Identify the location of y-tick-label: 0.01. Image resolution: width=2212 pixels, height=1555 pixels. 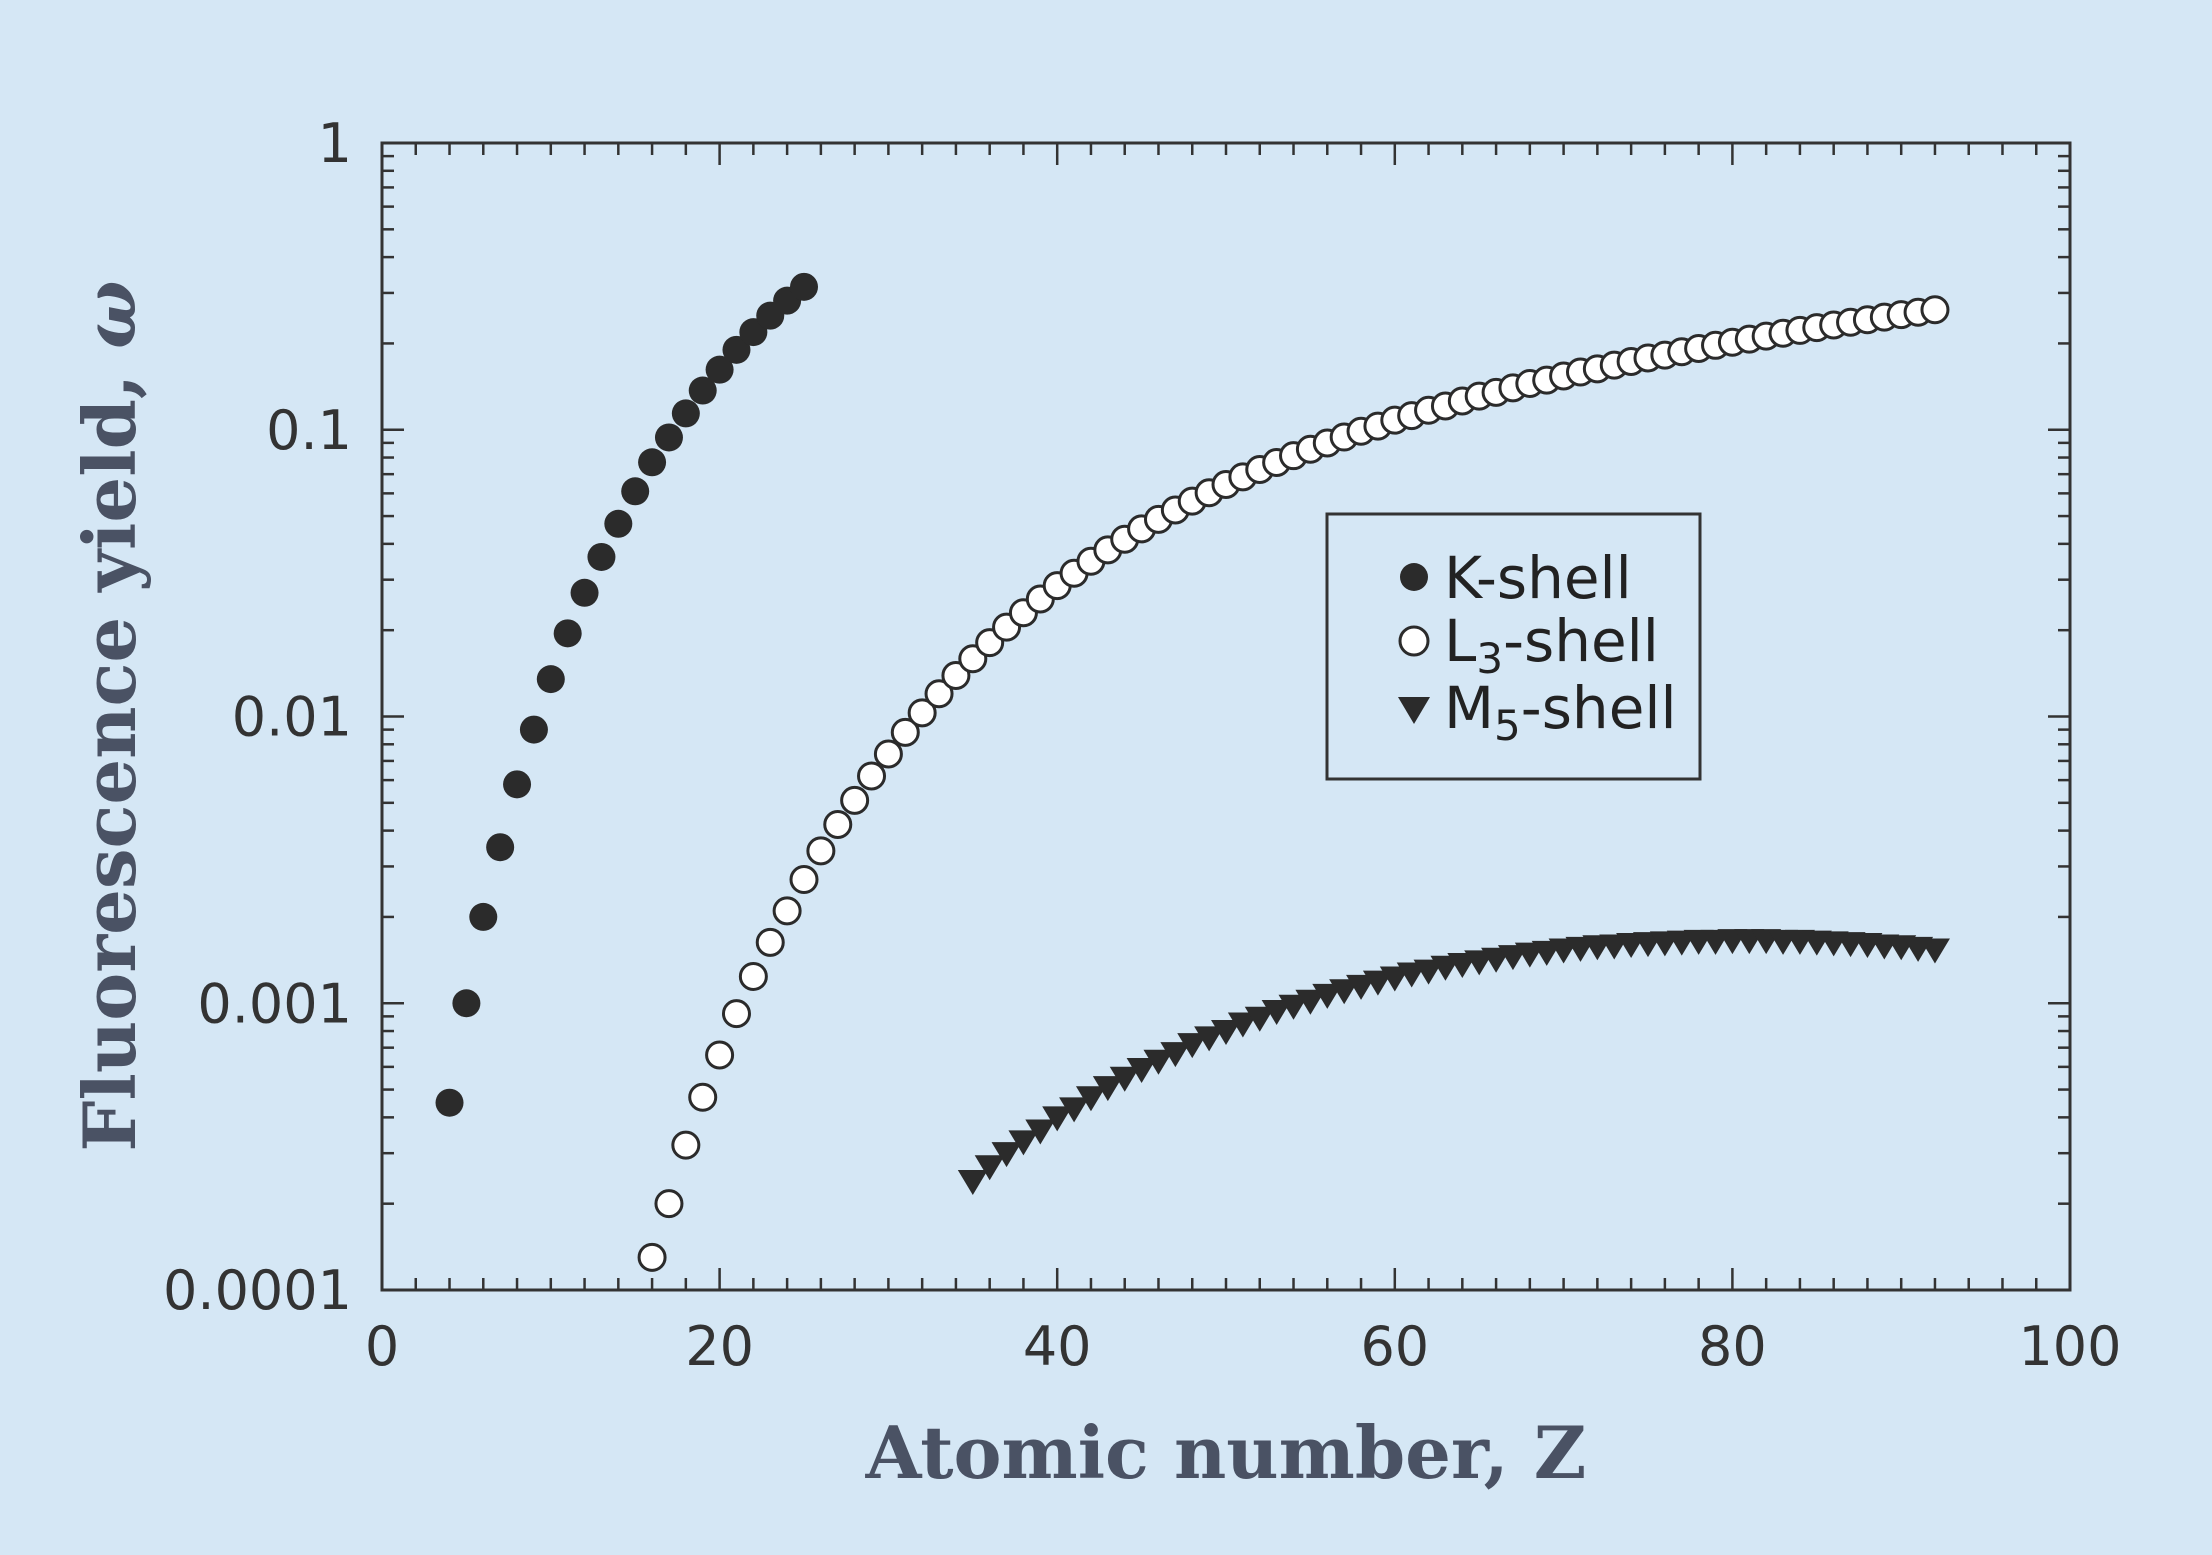
(292, 717).